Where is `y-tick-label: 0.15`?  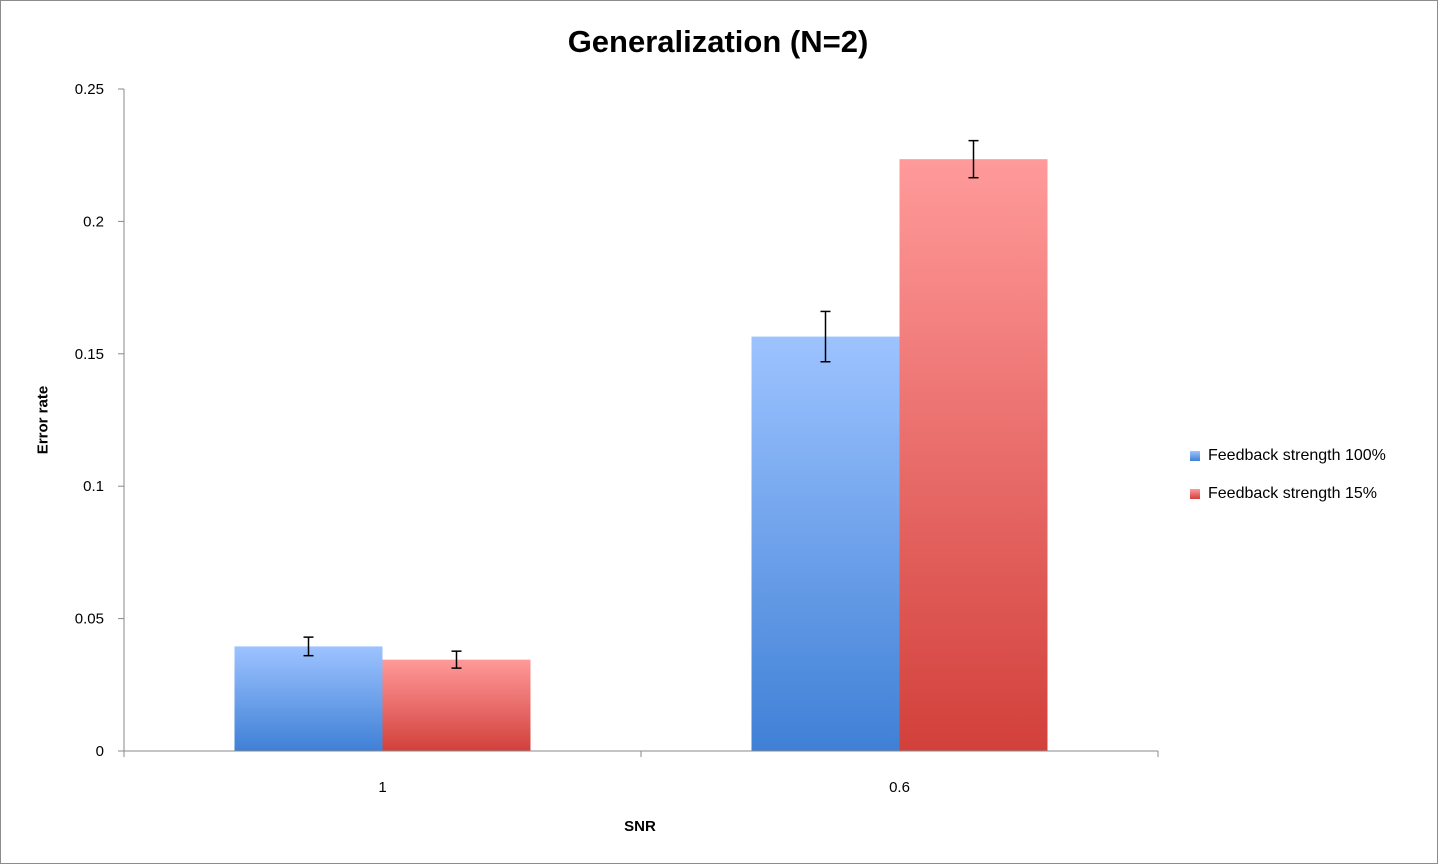 y-tick-label: 0.15 is located at coordinates (89, 354).